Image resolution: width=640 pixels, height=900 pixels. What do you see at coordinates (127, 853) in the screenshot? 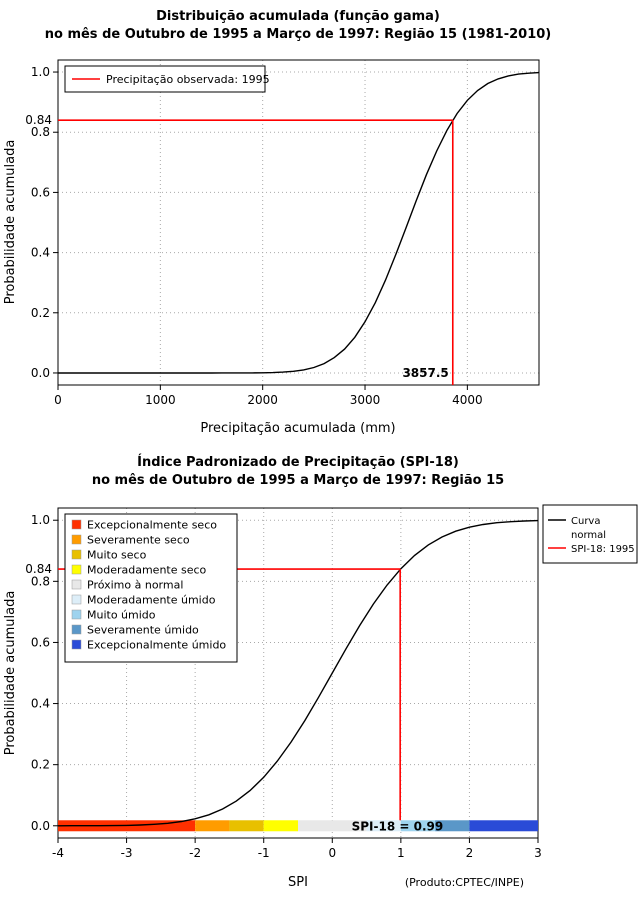
I see `x-tick-label: -3` at bounding box center [127, 853].